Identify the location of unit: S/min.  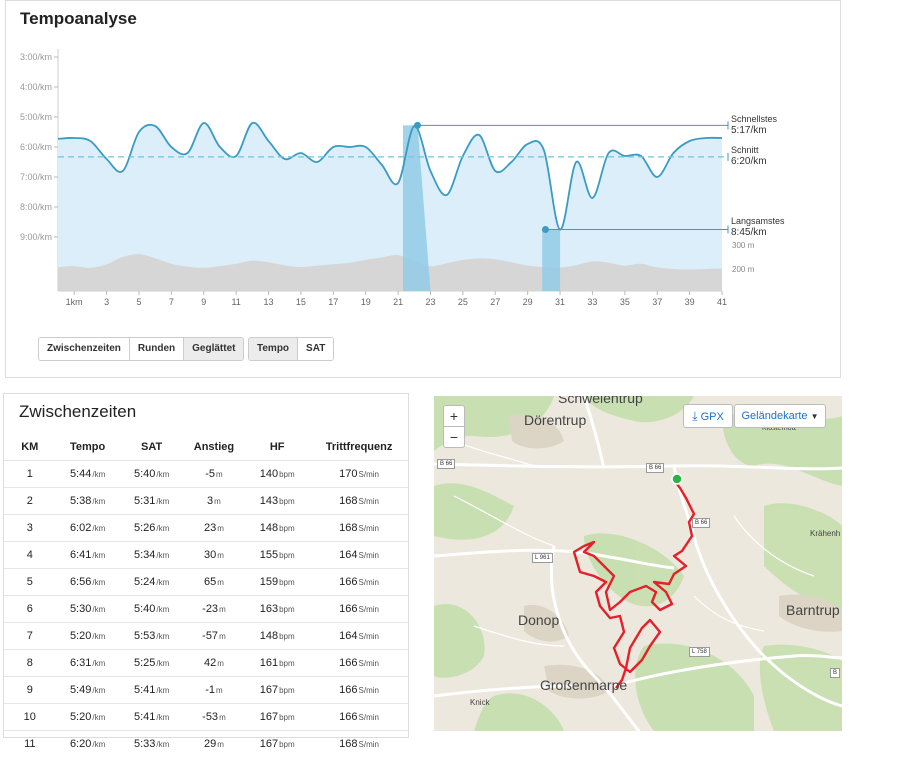
(369, 582).